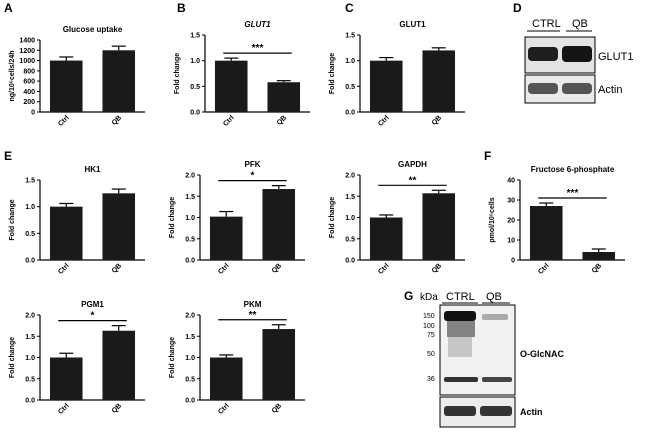 Image resolution: width=650 pixels, height=432 pixels. What do you see at coordinates (117, 408) in the screenshot?
I see `x-tick-label-e4-1: QB` at bounding box center [117, 408].